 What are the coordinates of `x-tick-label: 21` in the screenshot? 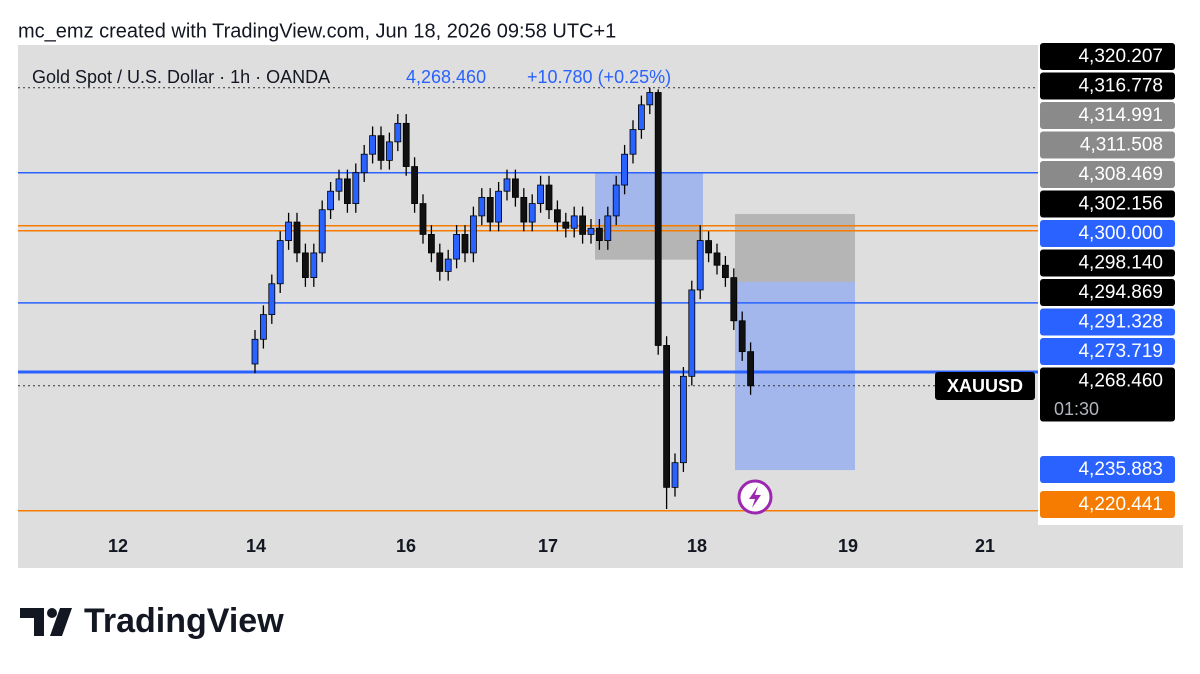 It's located at (985, 546).